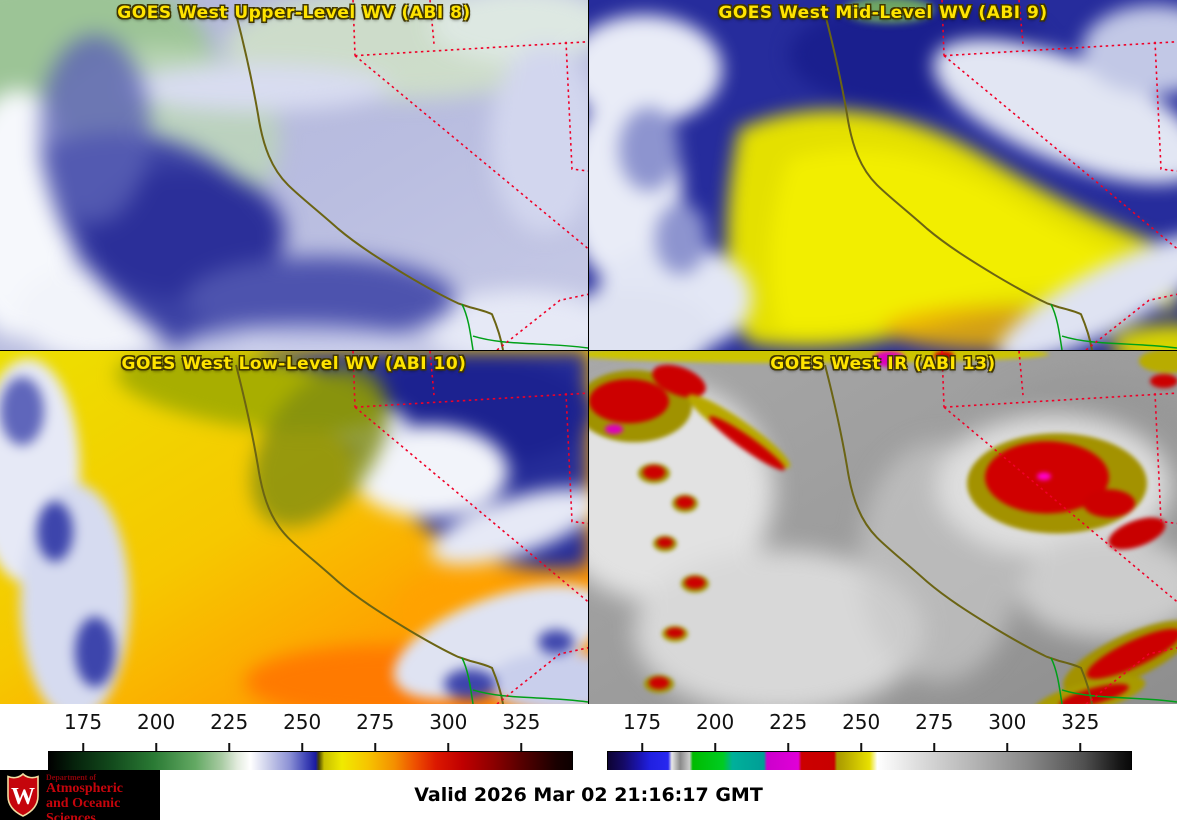 The width and height of the screenshot is (1177, 820). Describe the element at coordinates (868, 747) in the screenshot. I see `colorbar-ir-tickmarks` at that location.